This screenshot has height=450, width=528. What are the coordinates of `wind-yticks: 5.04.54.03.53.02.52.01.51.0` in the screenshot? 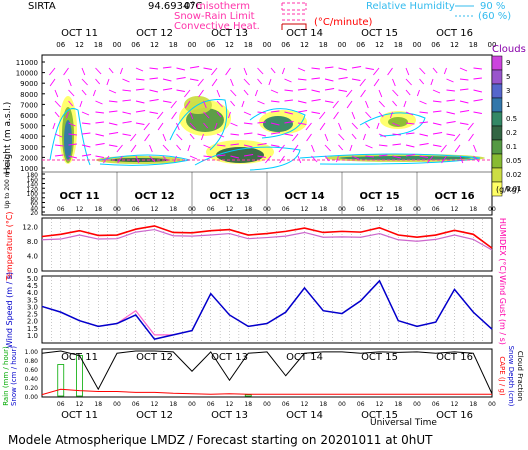 It's located at (32, 307).